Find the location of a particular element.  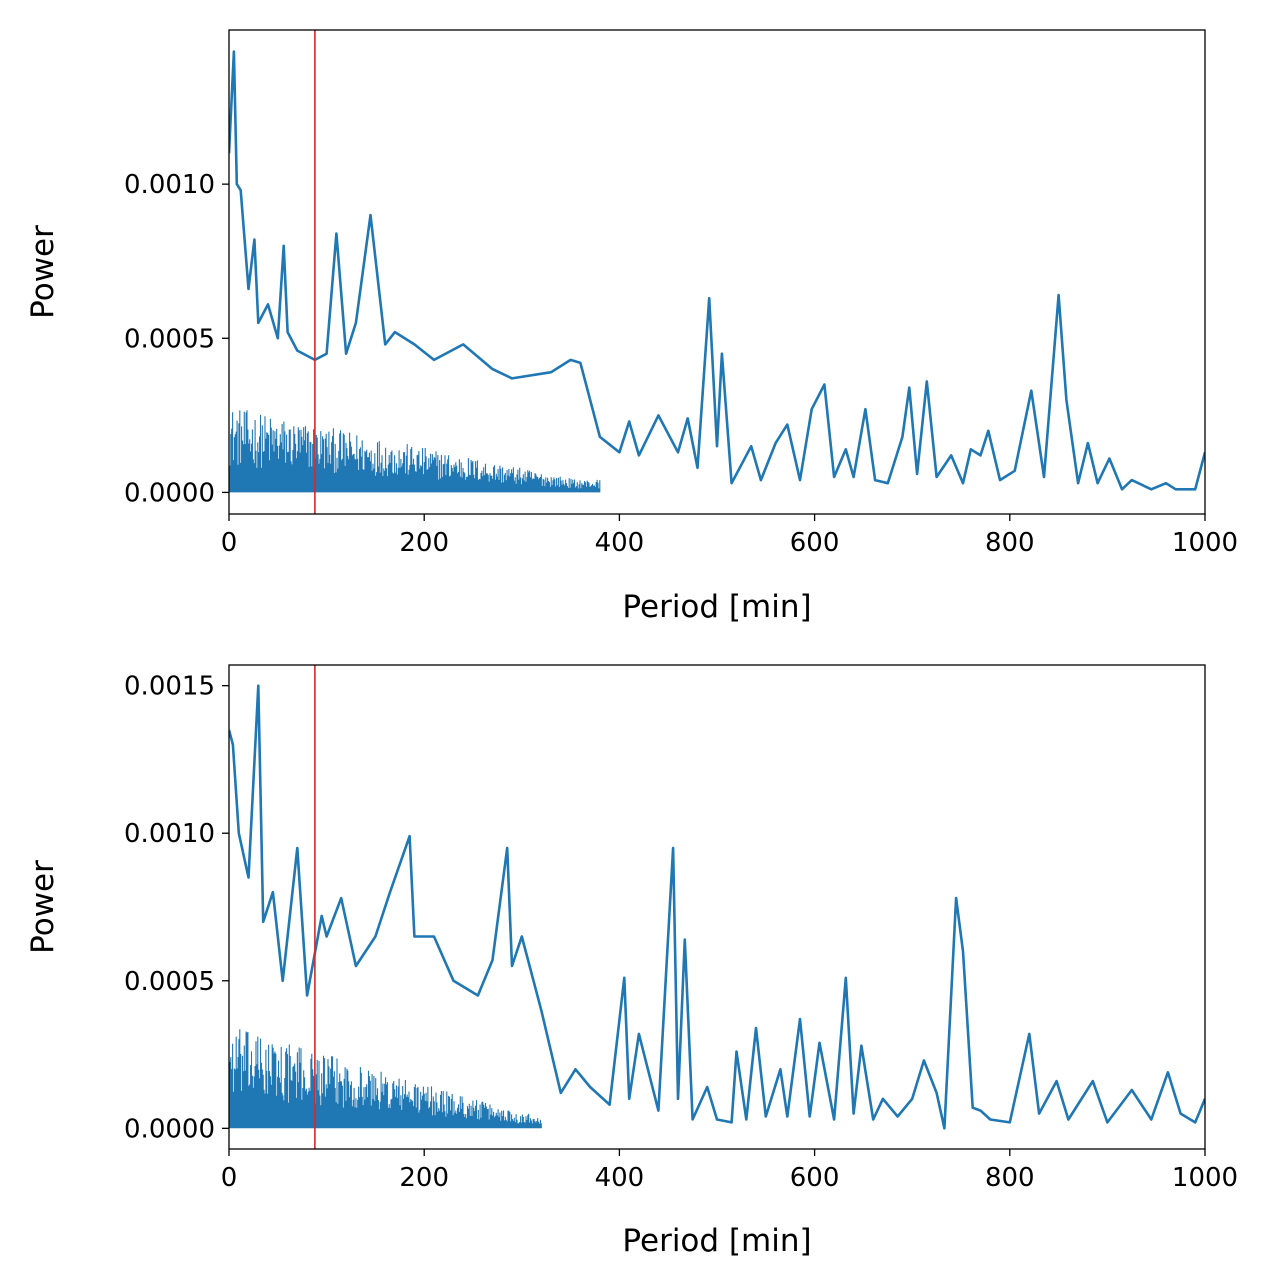

top-x-tick-label: 400 is located at coordinates (620, 543).